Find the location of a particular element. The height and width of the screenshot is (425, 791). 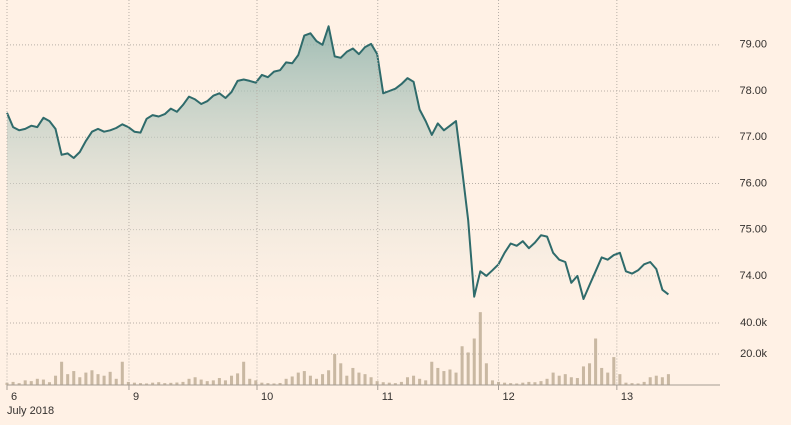

x-tick-label: 12 is located at coordinates (509, 397).